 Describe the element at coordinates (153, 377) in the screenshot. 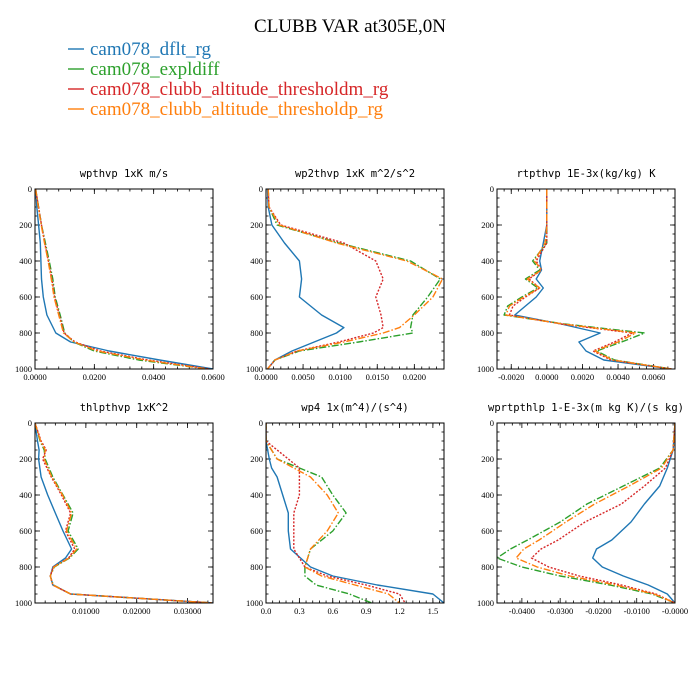

I see `x-tick-label: 0.0400` at that location.